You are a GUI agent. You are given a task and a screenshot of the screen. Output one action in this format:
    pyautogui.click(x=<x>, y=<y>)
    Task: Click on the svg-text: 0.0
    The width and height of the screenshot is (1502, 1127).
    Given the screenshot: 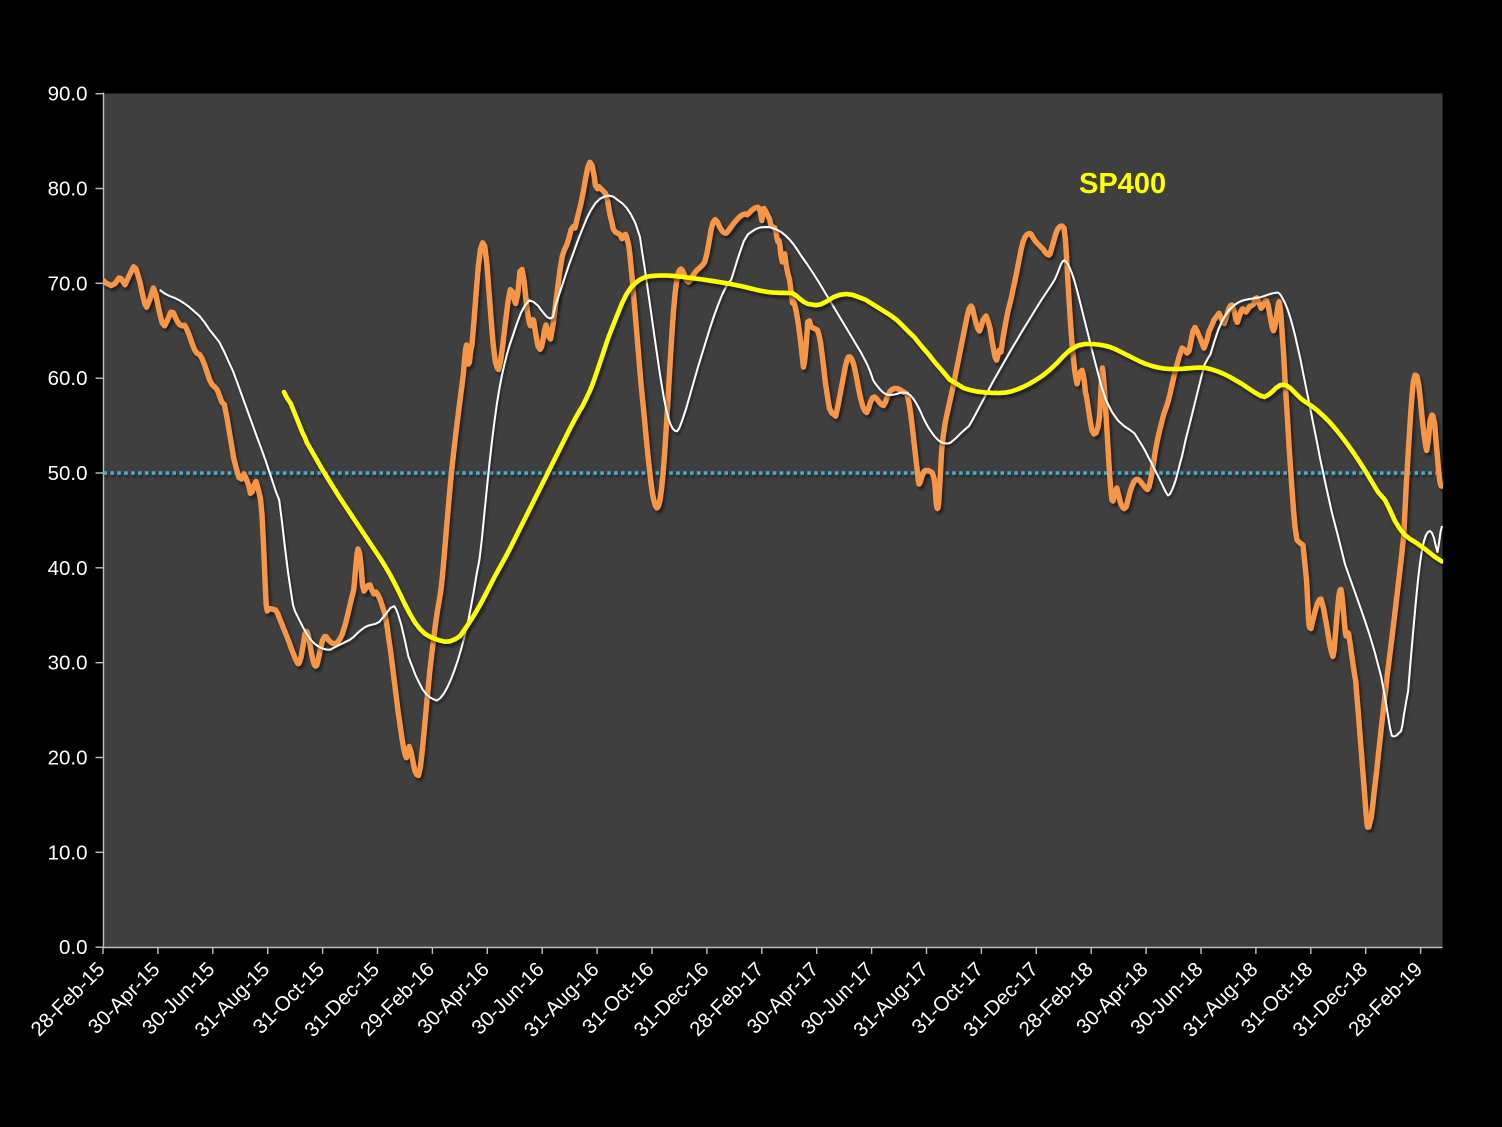 What is the action you would take?
    pyautogui.click(x=73, y=947)
    